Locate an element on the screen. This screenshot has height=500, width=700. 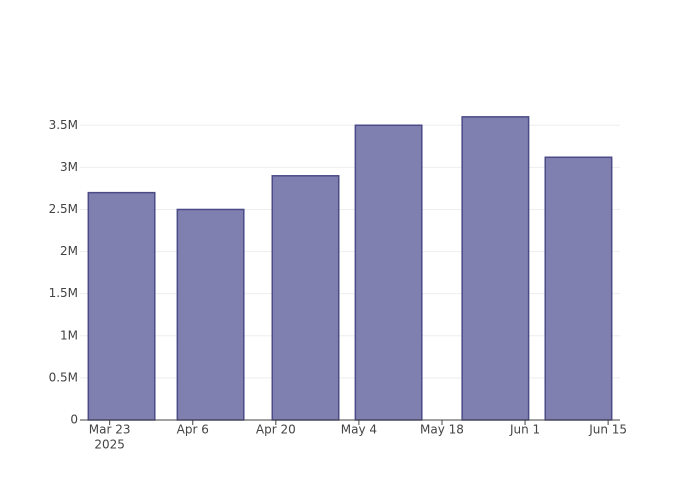
x-tick-label: Mar 23 is located at coordinates (110, 430).